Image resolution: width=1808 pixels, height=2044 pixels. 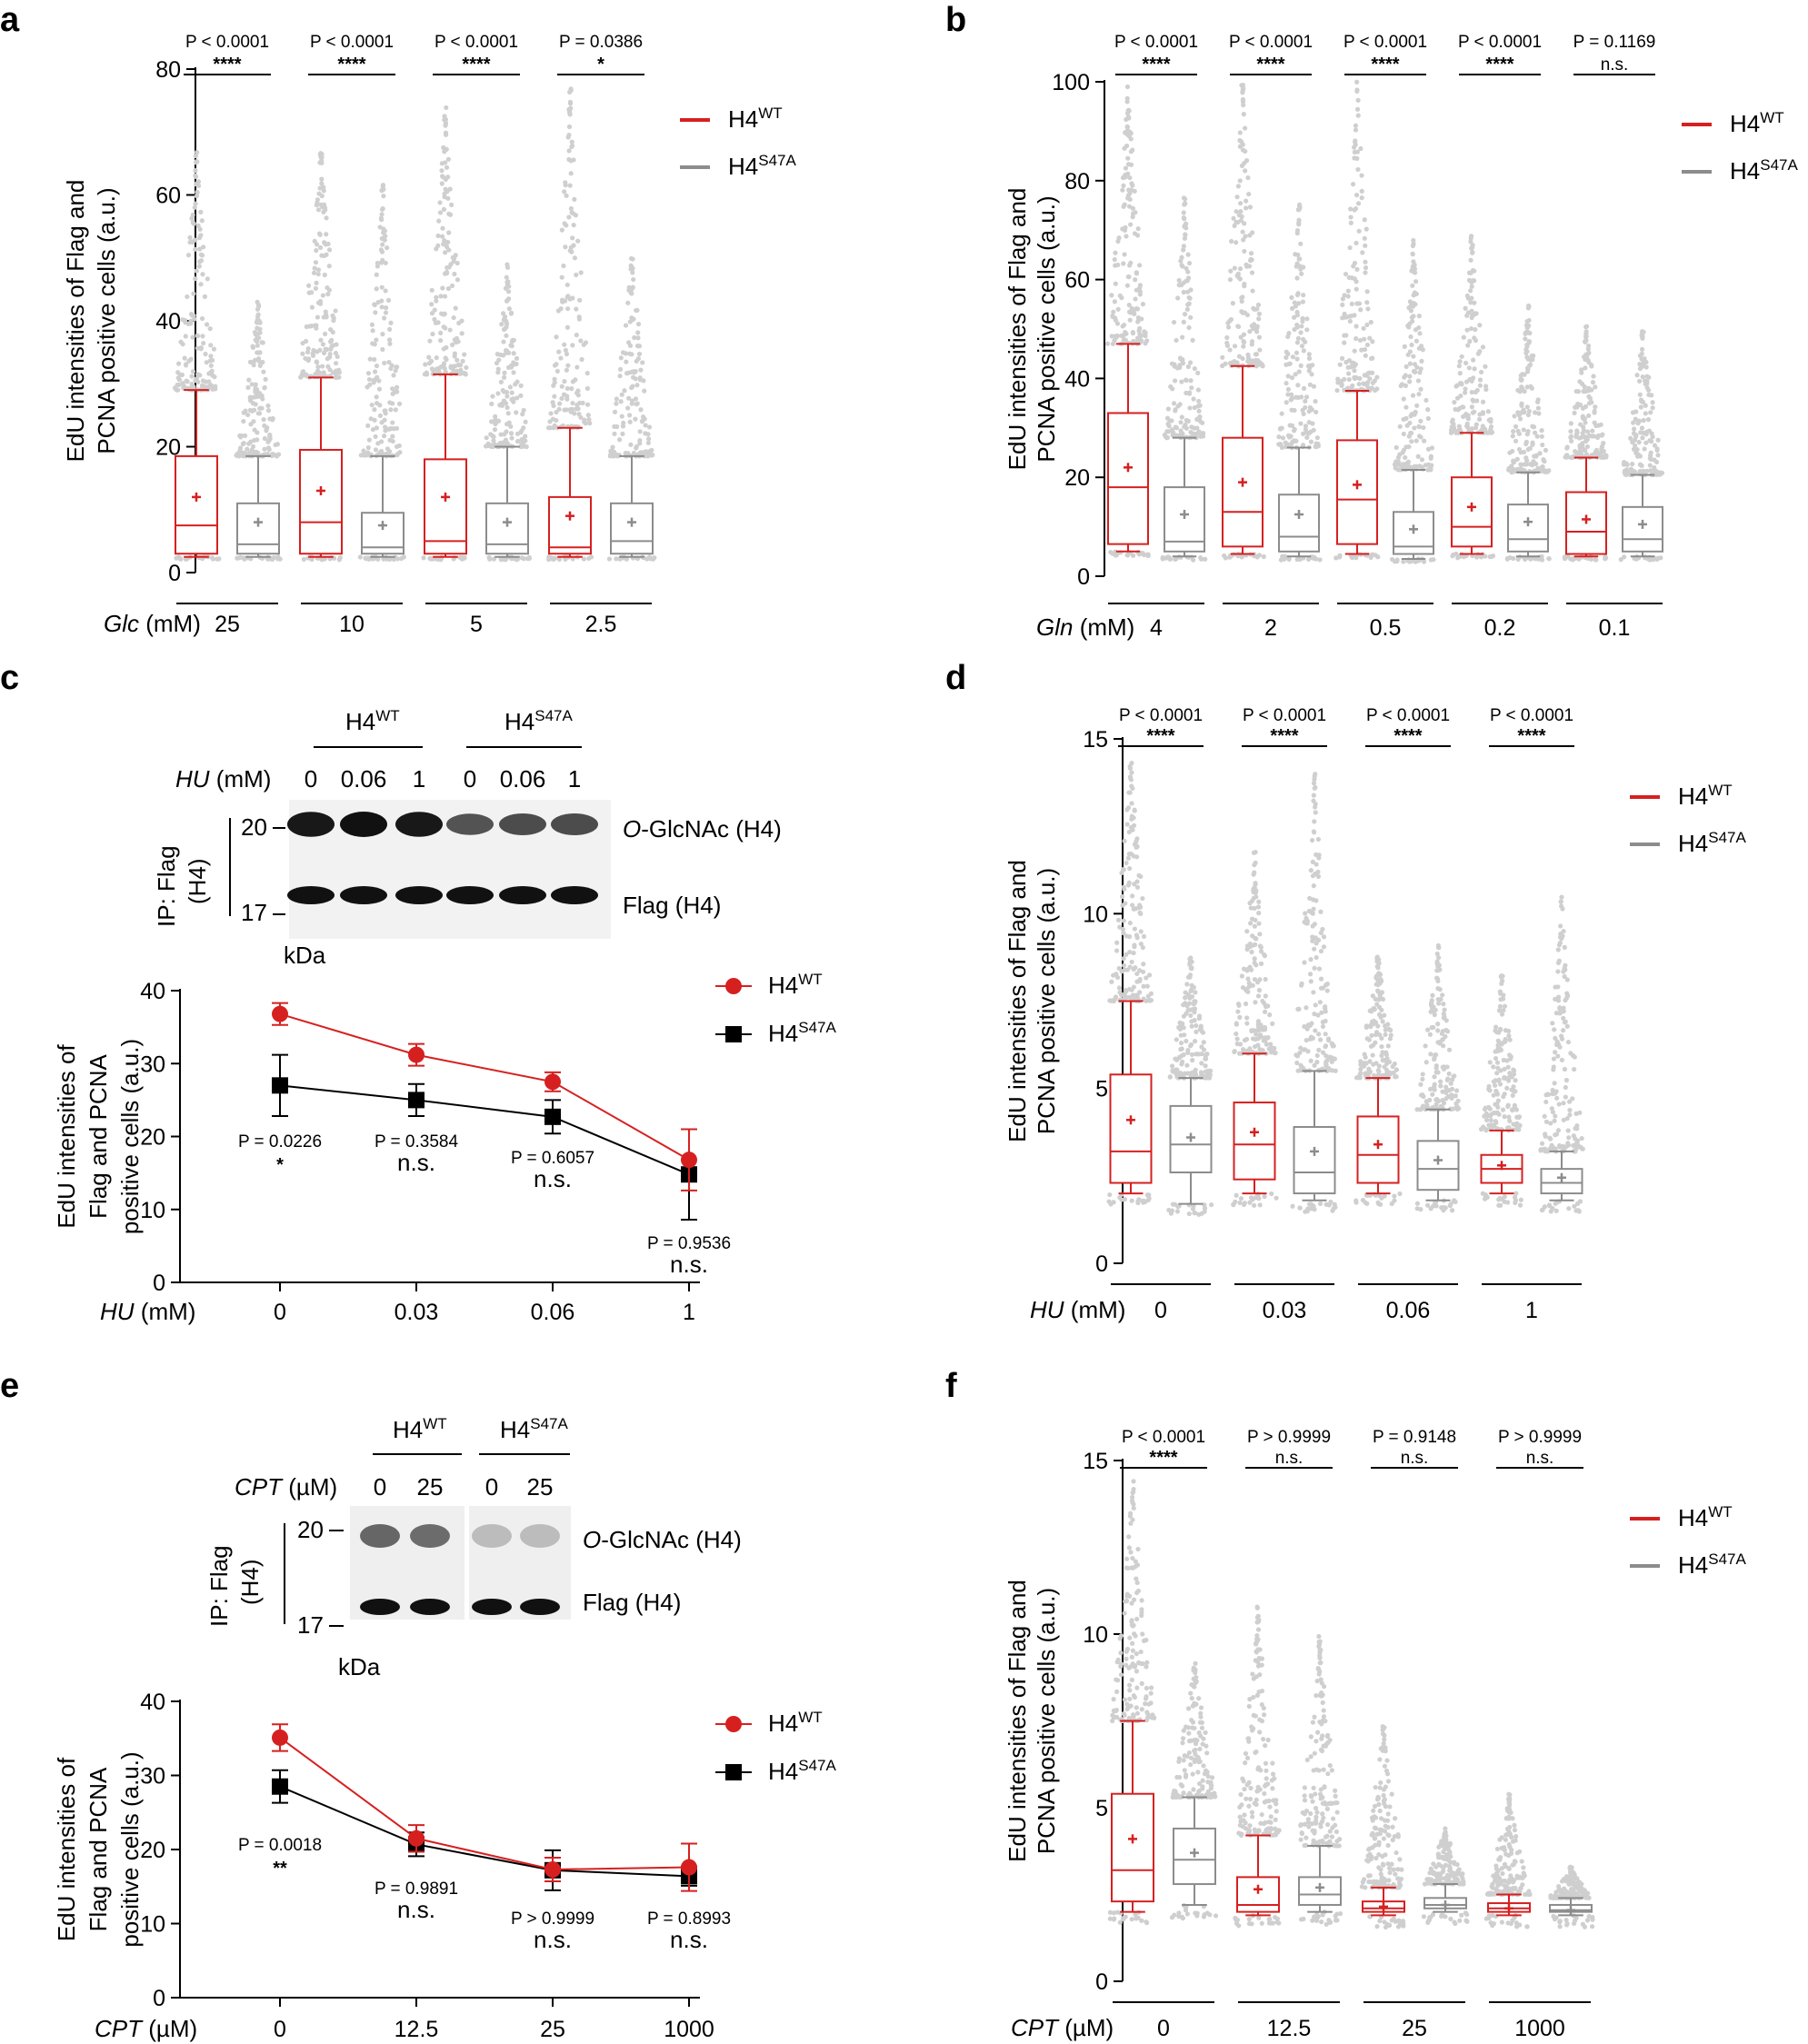 What do you see at coordinates (1101, 1089) in the screenshot?
I see `y-tick-label: 5` at bounding box center [1101, 1089].